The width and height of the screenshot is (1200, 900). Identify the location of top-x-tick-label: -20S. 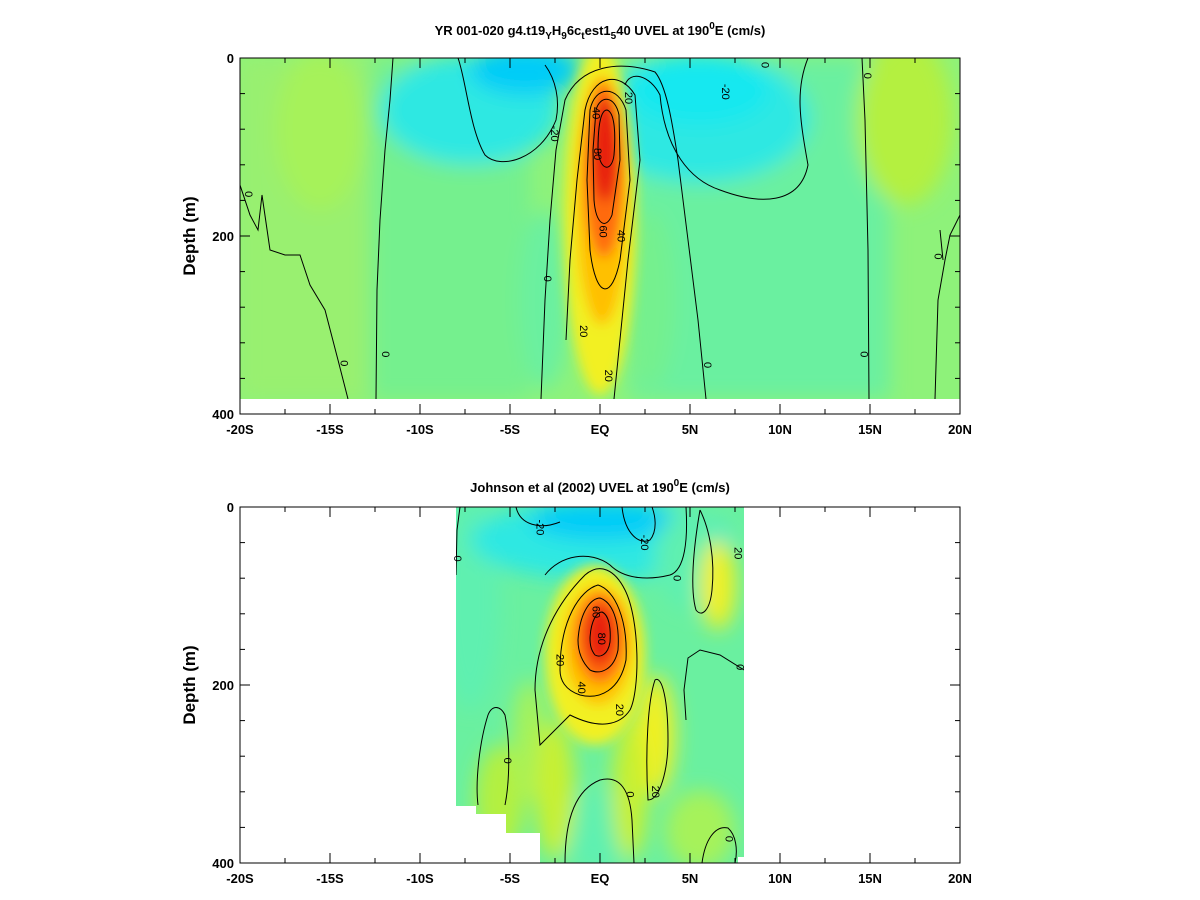
(240, 429).